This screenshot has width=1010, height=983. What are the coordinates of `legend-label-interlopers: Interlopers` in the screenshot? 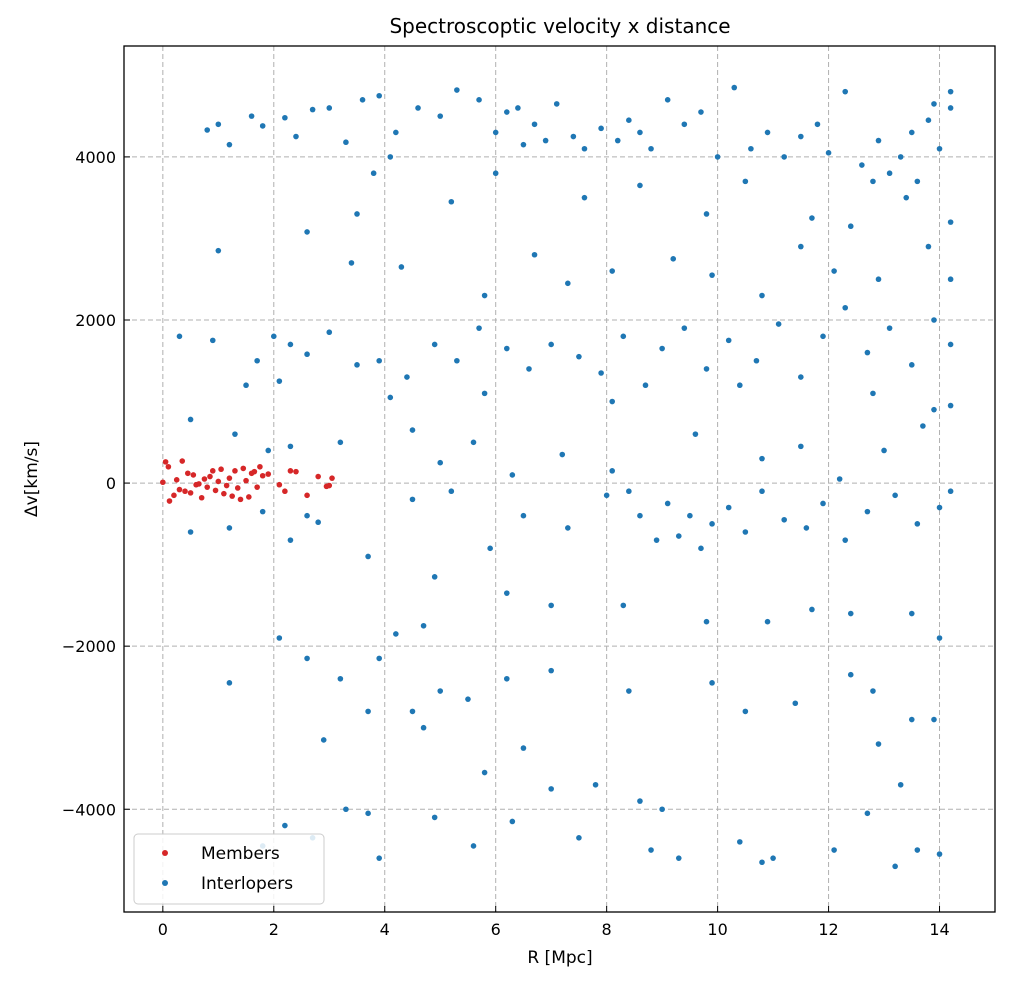 It's located at (247, 884).